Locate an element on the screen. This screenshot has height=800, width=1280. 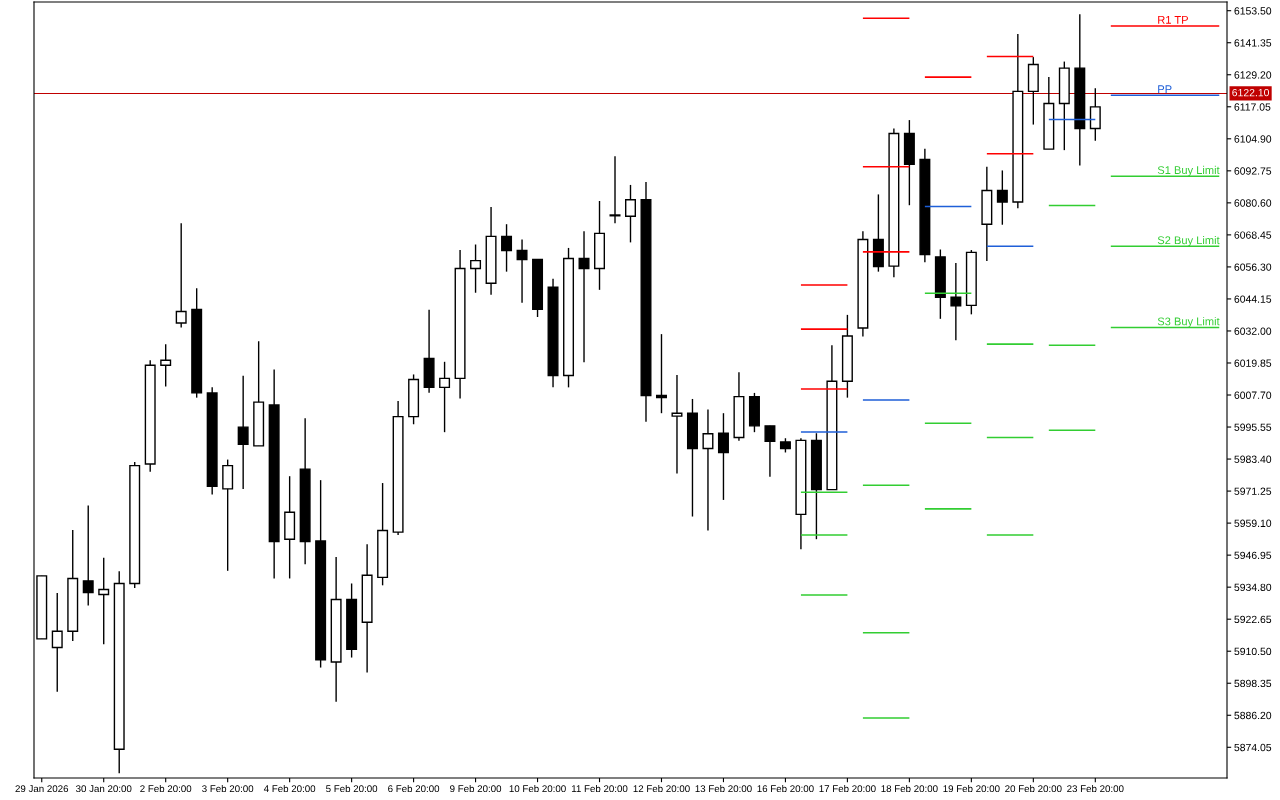
x-tick-label: 23 Feb 20:00 is located at coordinates (1095, 788).